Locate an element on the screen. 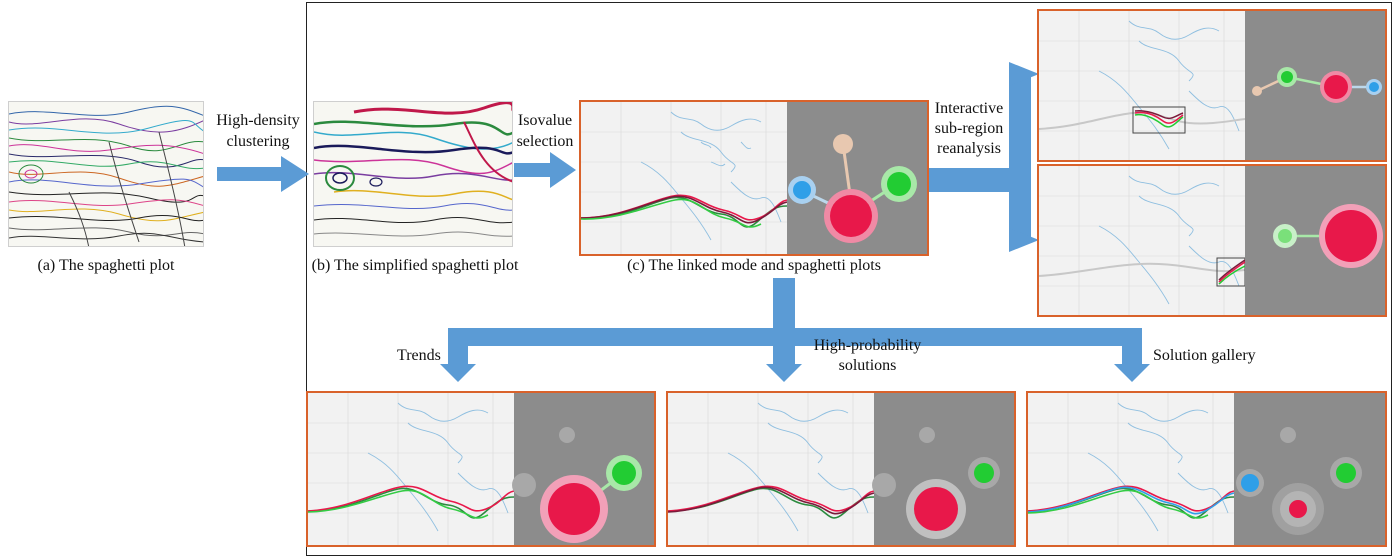 The height and width of the screenshot is (558, 1394). arrow-isovalue is located at coordinates (545, 170).